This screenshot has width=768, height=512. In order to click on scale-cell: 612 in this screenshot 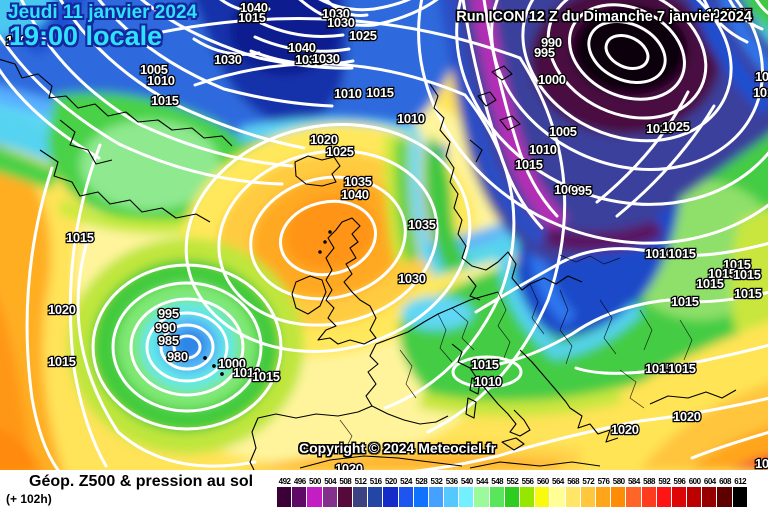, I will do `click(740, 492)`.